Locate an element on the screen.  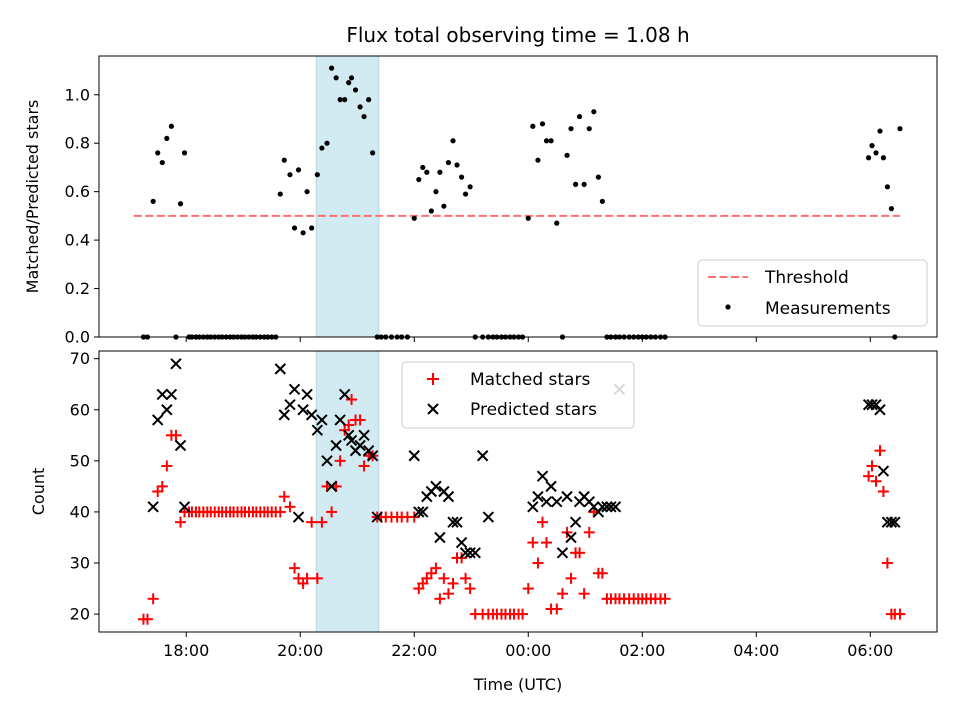
x-tick-label: 22:00 is located at coordinates (414, 650).